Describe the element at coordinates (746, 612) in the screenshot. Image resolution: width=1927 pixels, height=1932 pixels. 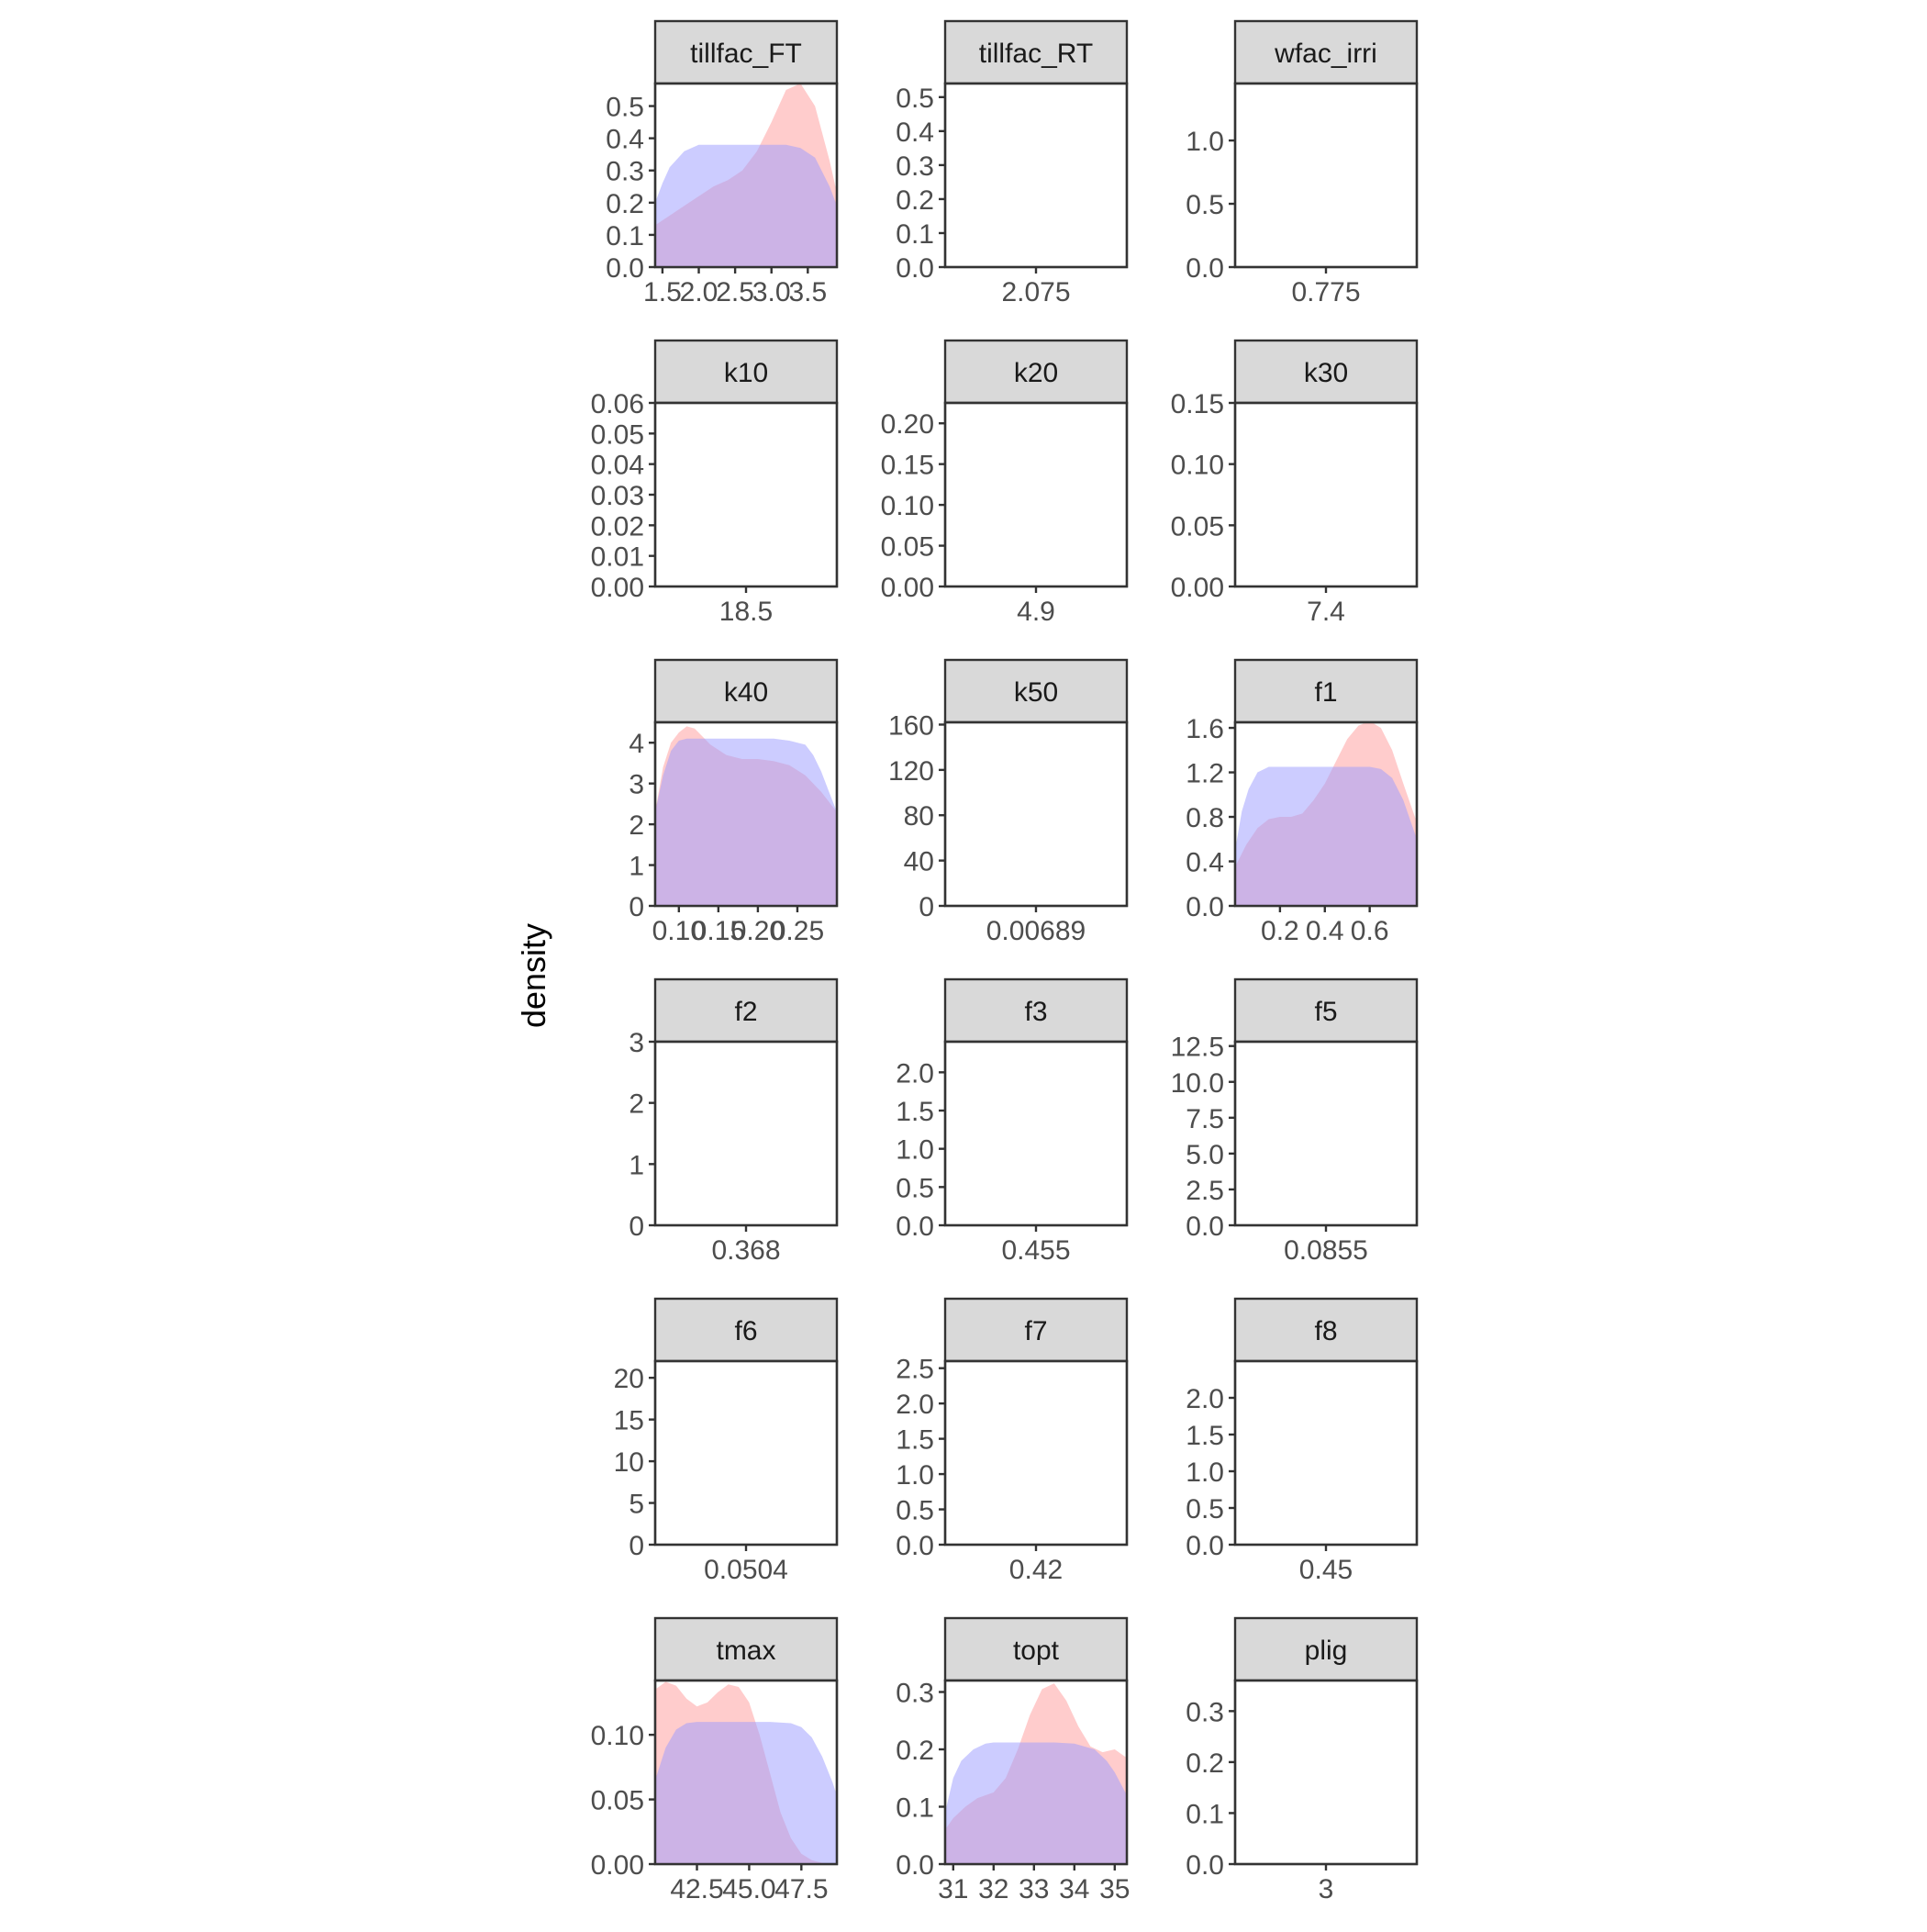
I see `x-tick-label: 18.5` at that location.